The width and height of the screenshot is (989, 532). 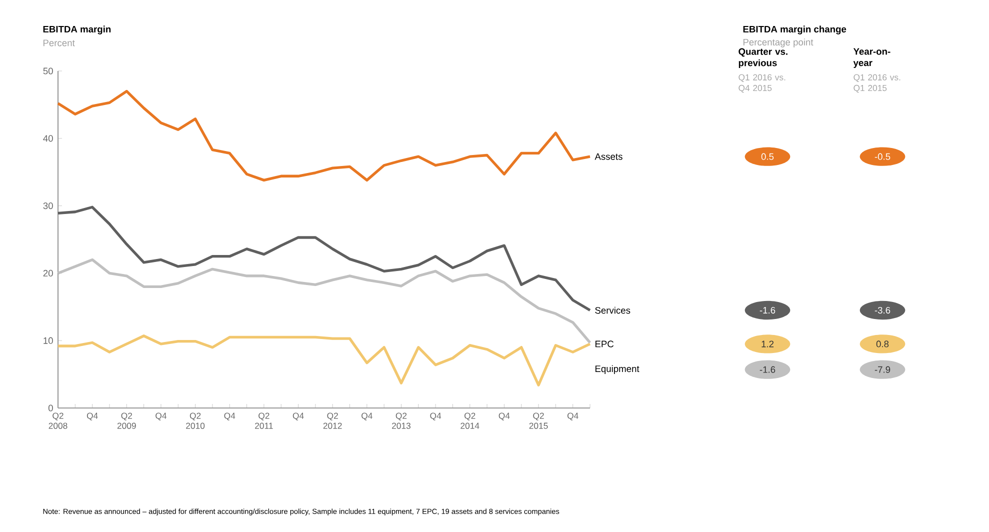 I want to click on x-tick-label: Q2 2009, so click(x=126, y=420).